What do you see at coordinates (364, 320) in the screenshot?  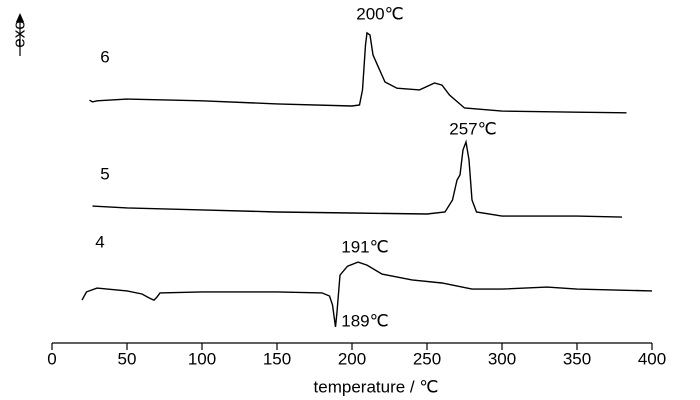 I see `annotation: 189℃` at bounding box center [364, 320].